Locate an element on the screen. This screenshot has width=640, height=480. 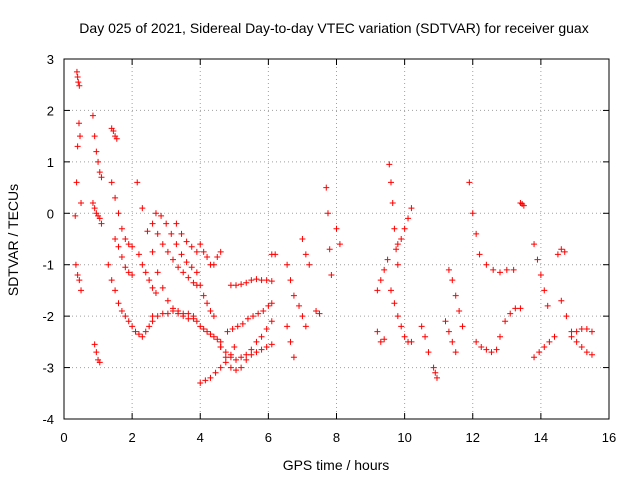
x-tick-label: 10 is located at coordinates (404, 437).